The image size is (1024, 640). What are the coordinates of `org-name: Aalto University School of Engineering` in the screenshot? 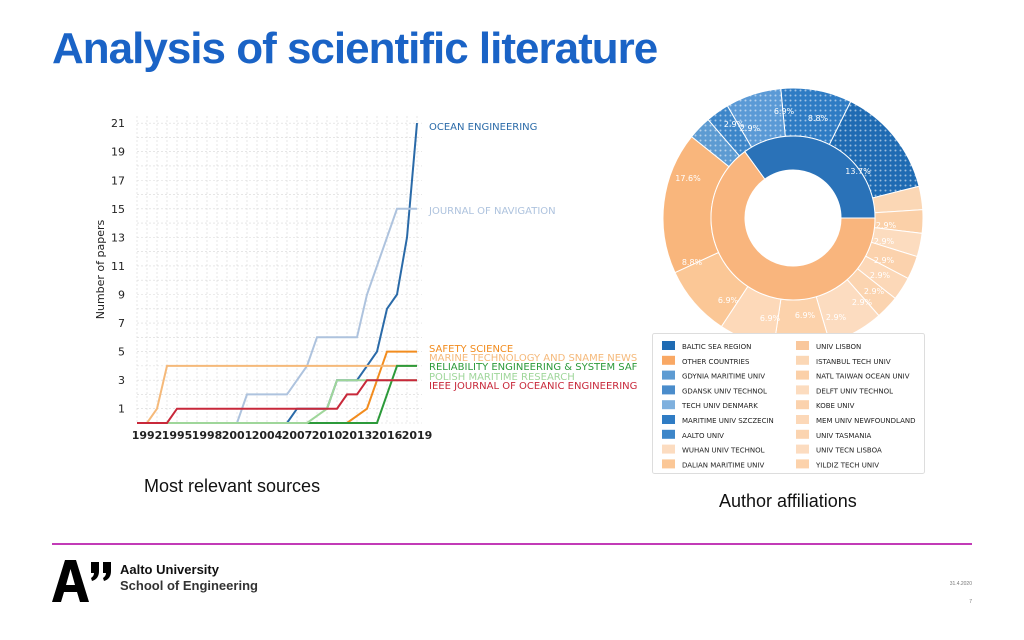 It's located at (189, 578).